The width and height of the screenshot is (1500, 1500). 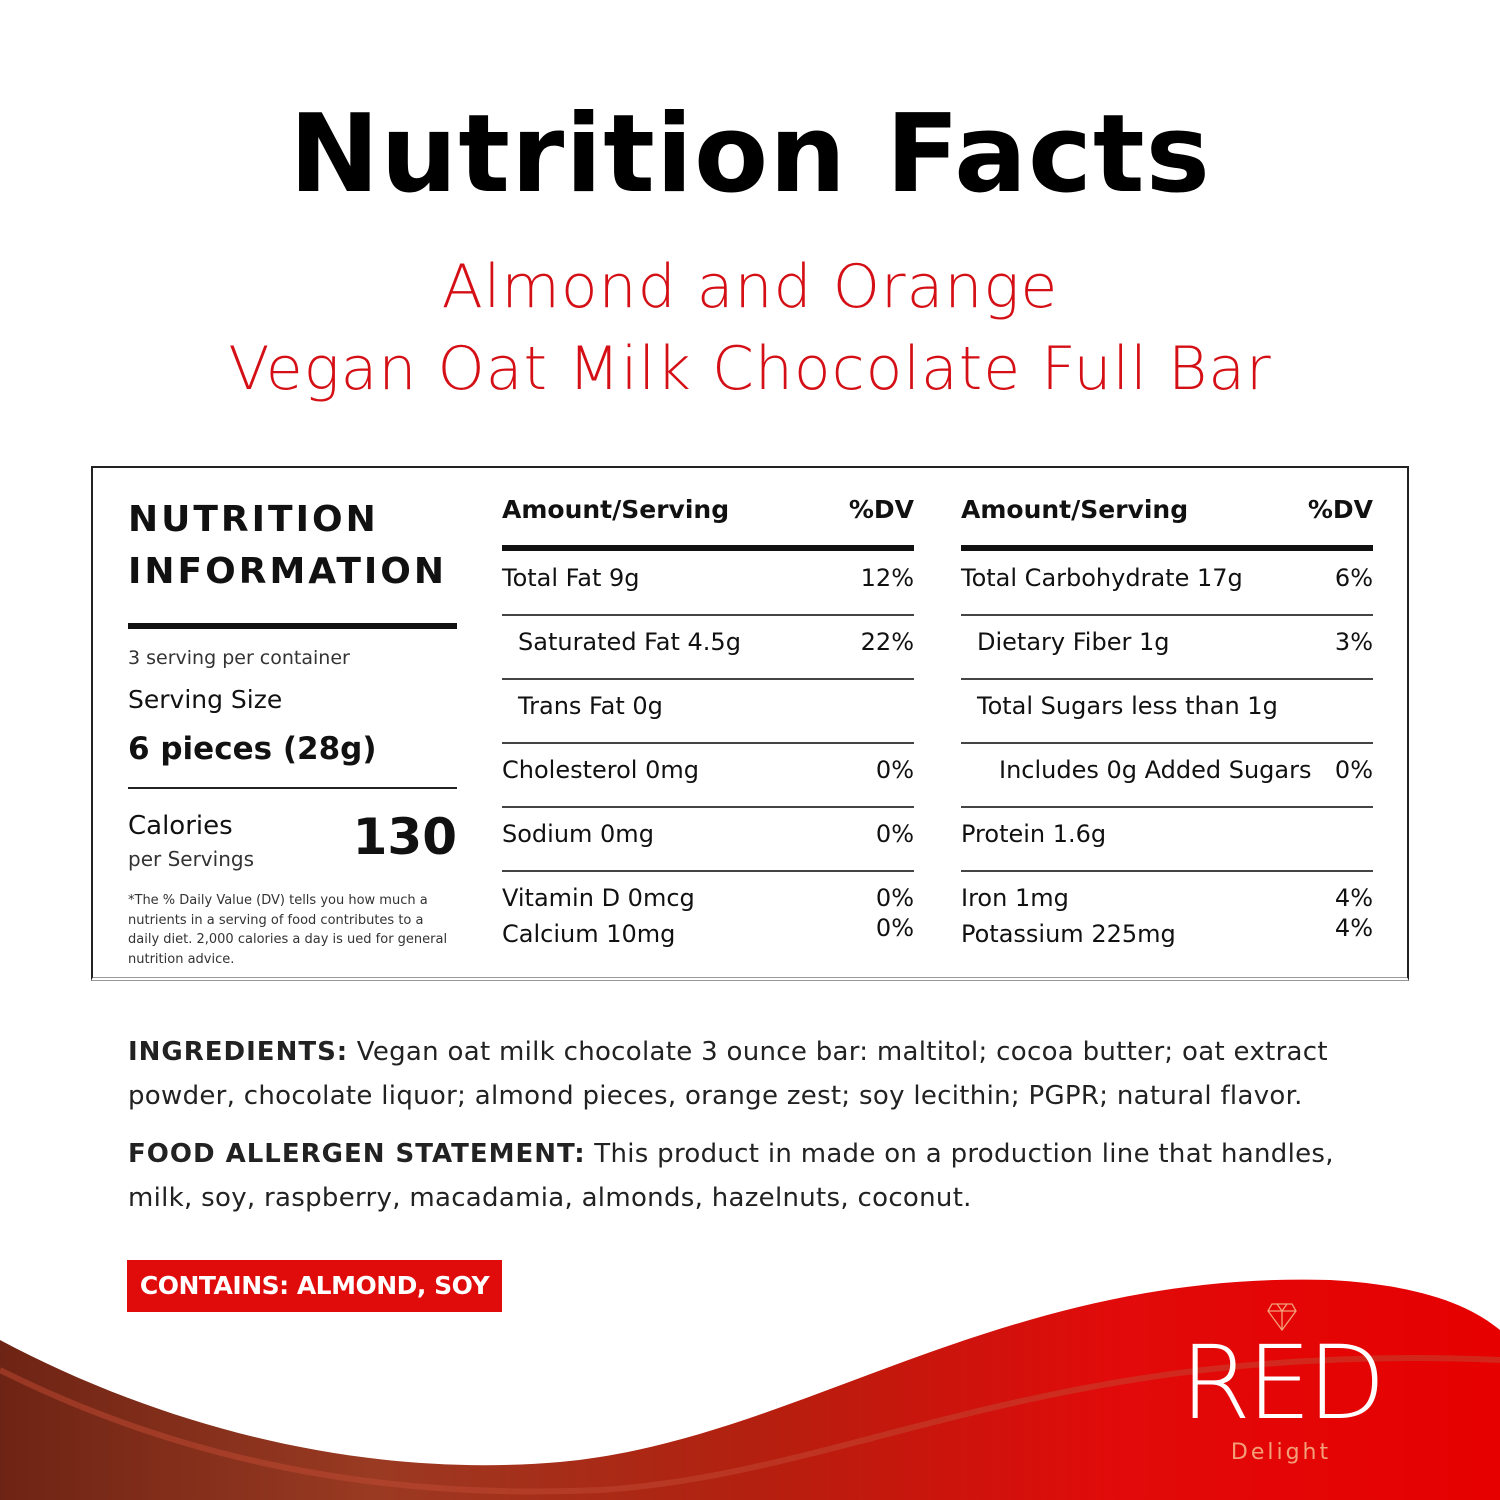 I want to click on nutrient-label: Vitamin D 0mcg, so click(x=598, y=898).